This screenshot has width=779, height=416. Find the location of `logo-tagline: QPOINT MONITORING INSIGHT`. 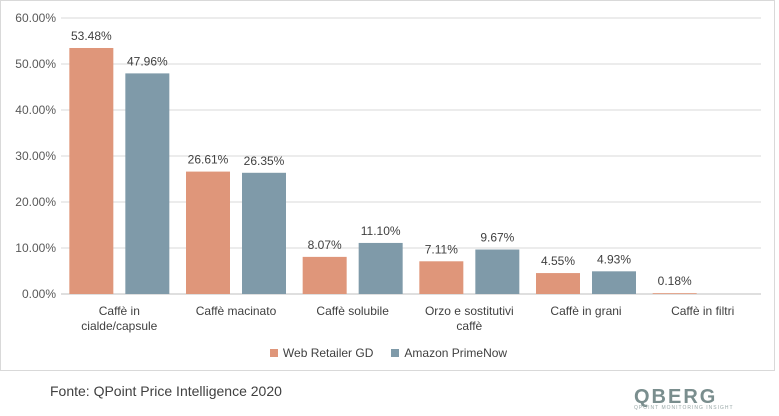

logo-tagline: QPOINT MONITORING INSIGHT is located at coordinates (684, 408).